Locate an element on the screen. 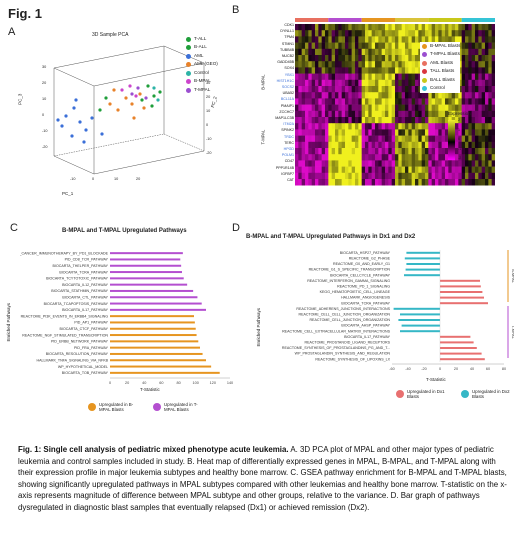  pathway-label: BIOCARTA_AHSP_PATHWAY is located at coordinates (365, 326).